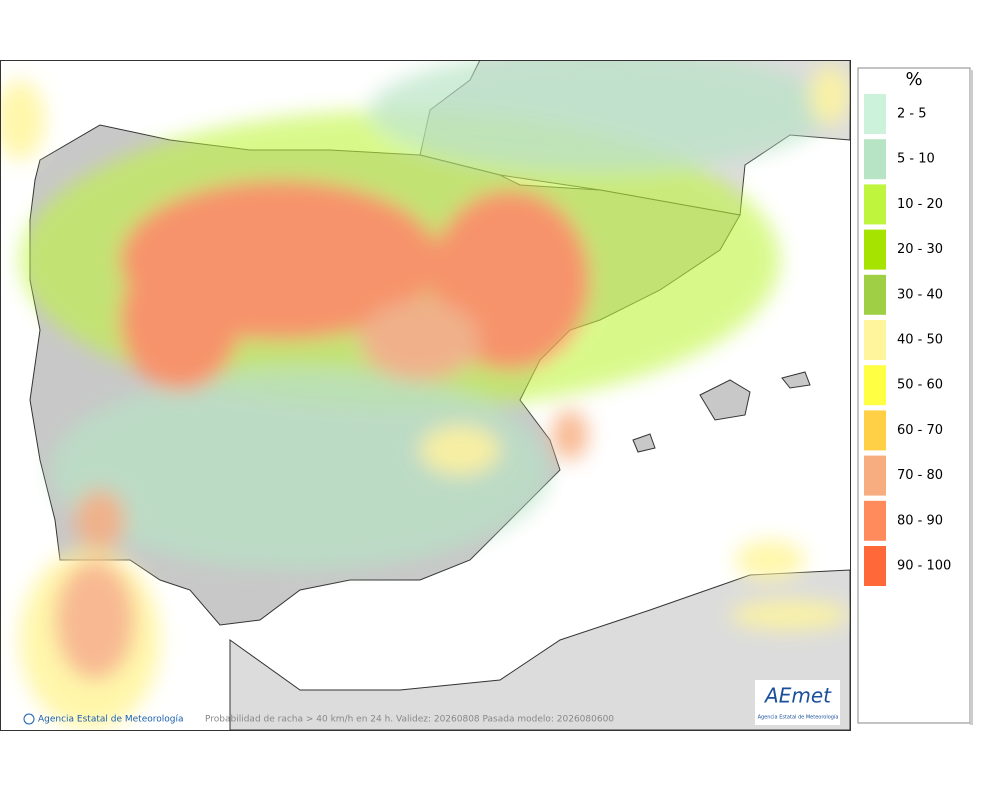 Image resolution: width=1000 pixels, height=794 pixels. Describe the element at coordinates (916, 159) in the screenshot. I see `legend-label: 5 - 10` at that location.